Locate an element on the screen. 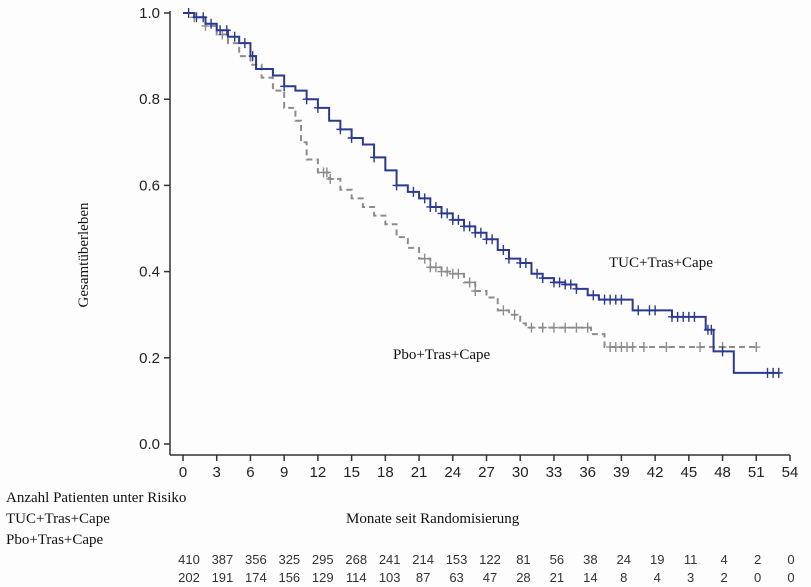 This screenshot has height=587, width=811. risk-value: 174 is located at coordinates (256, 577).